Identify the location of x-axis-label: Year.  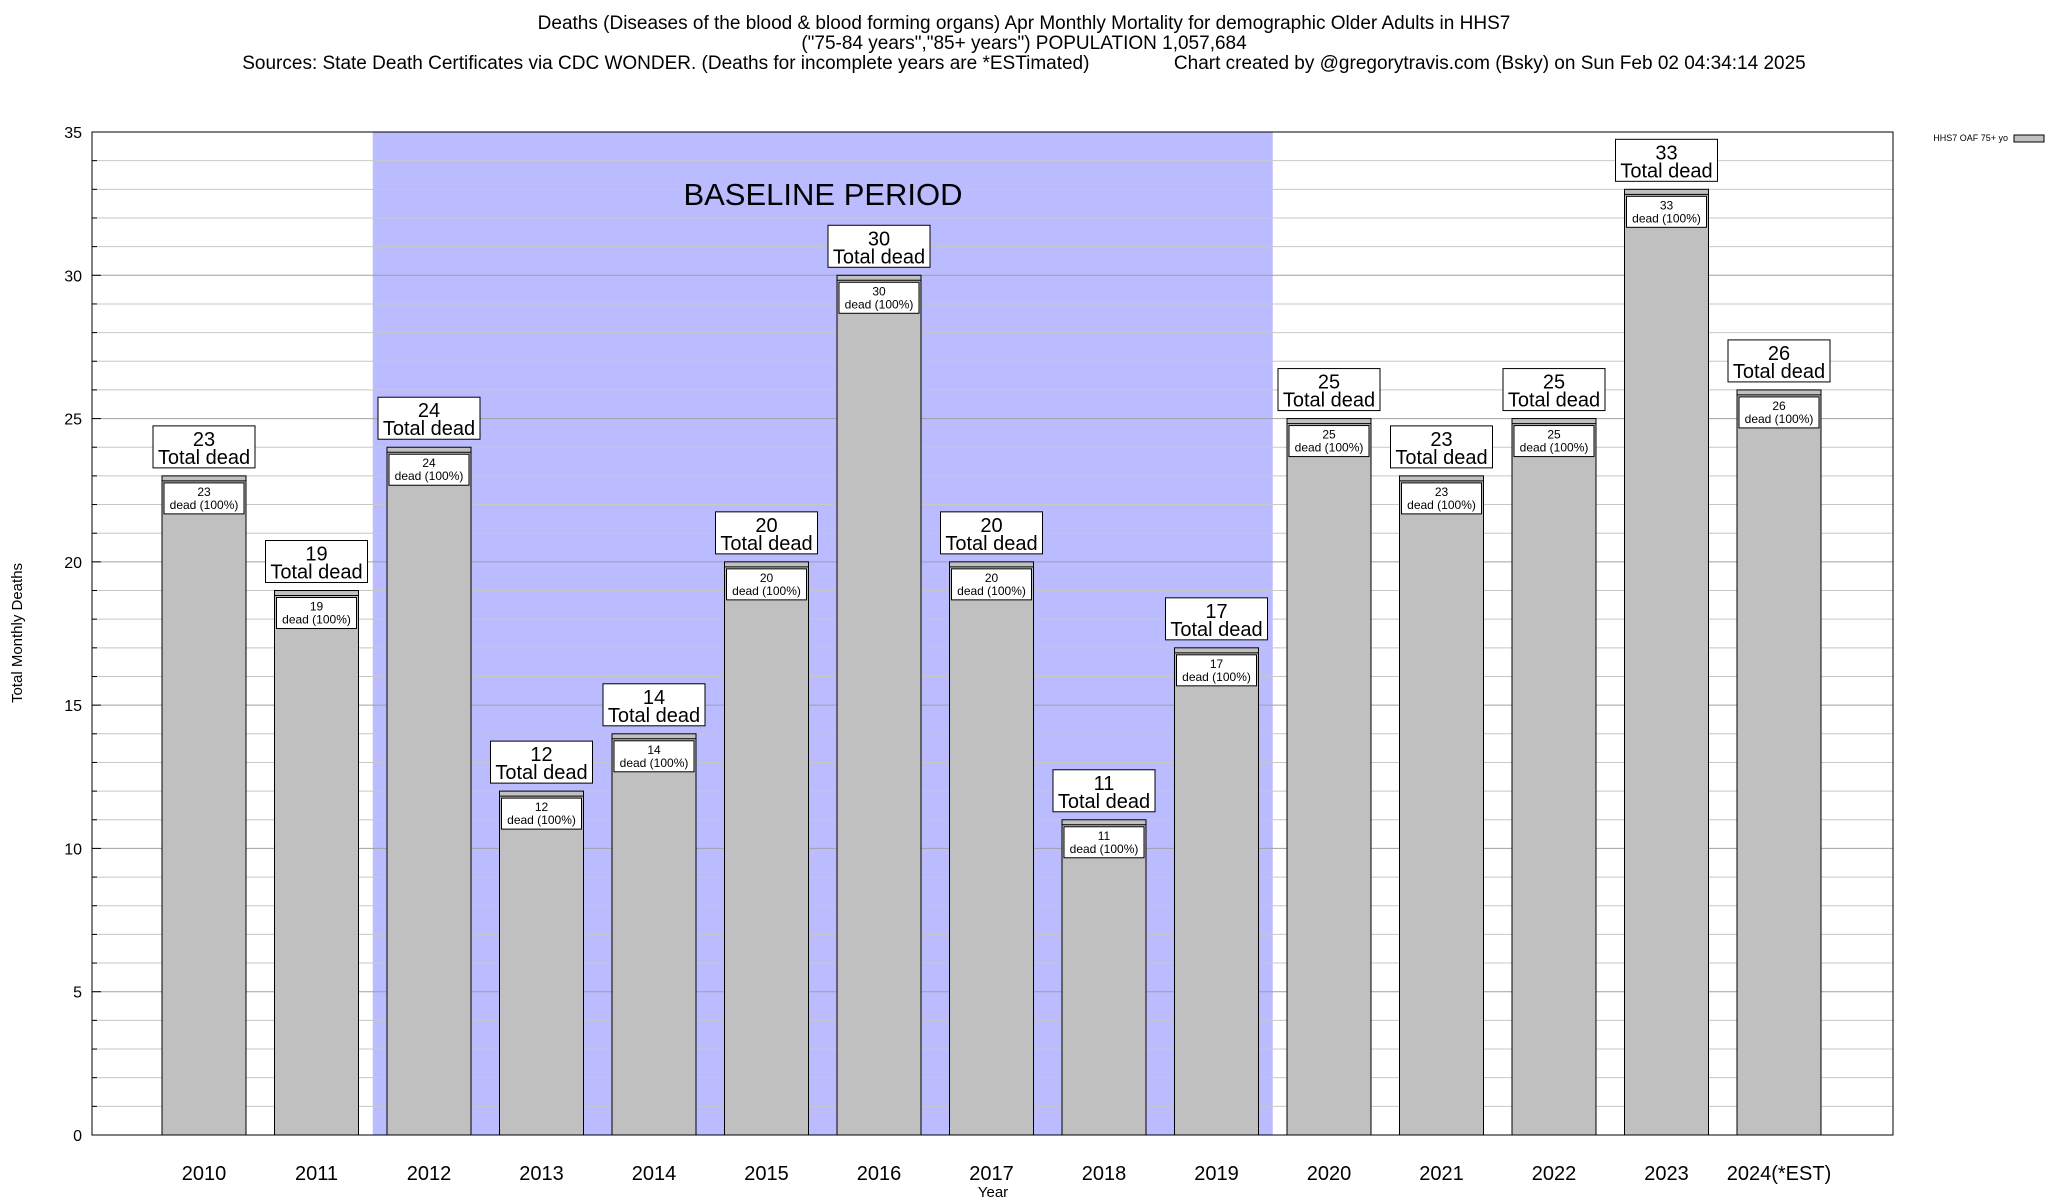
(993, 1192).